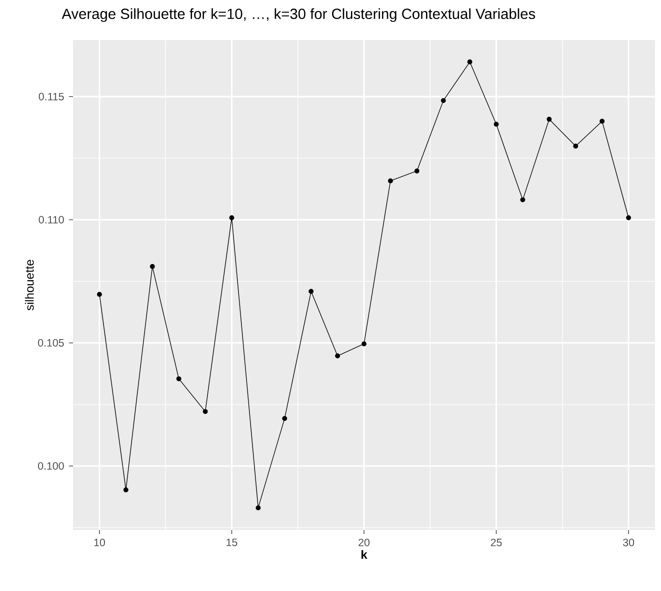  Describe the element at coordinates (51, 343) in the screenshot. I see `y-tick-label: 0.105` at that location.